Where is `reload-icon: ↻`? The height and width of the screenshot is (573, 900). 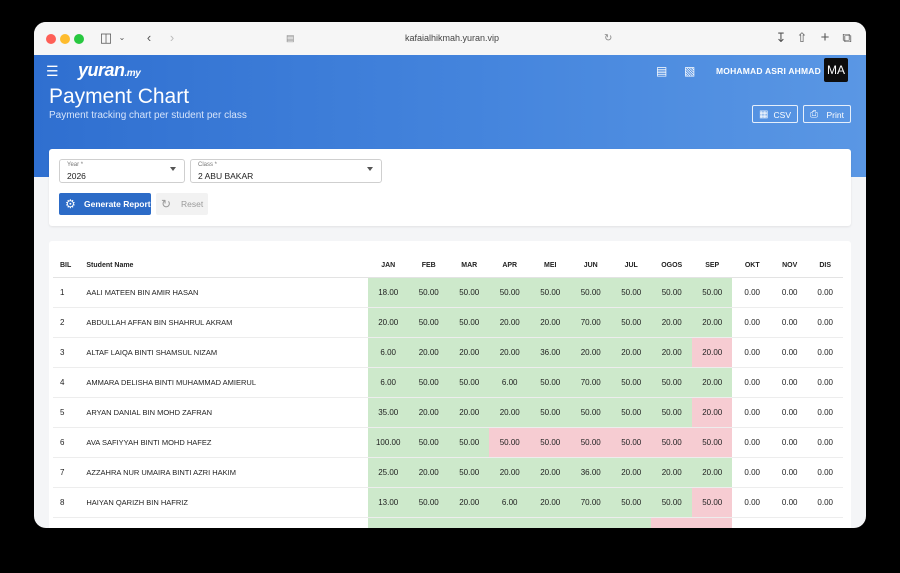
reload-icon: ↻ is located at coordinates (608, 38).